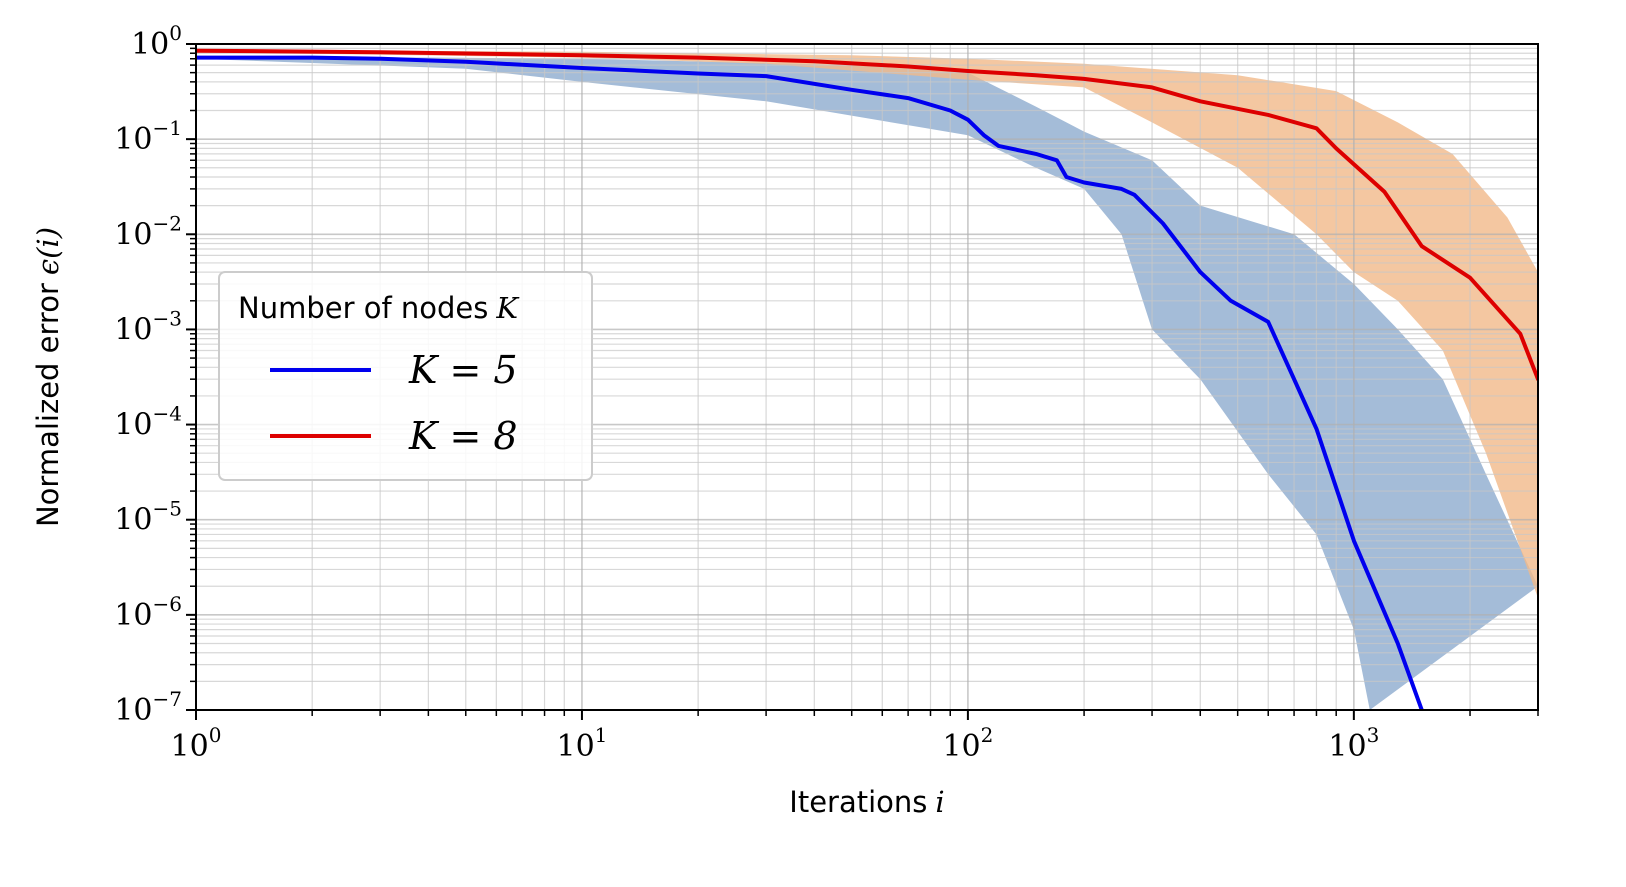 This screenshot has width=1626, height=887. I want to click on y-tick-label: 10⁻³, so click(148, 326).